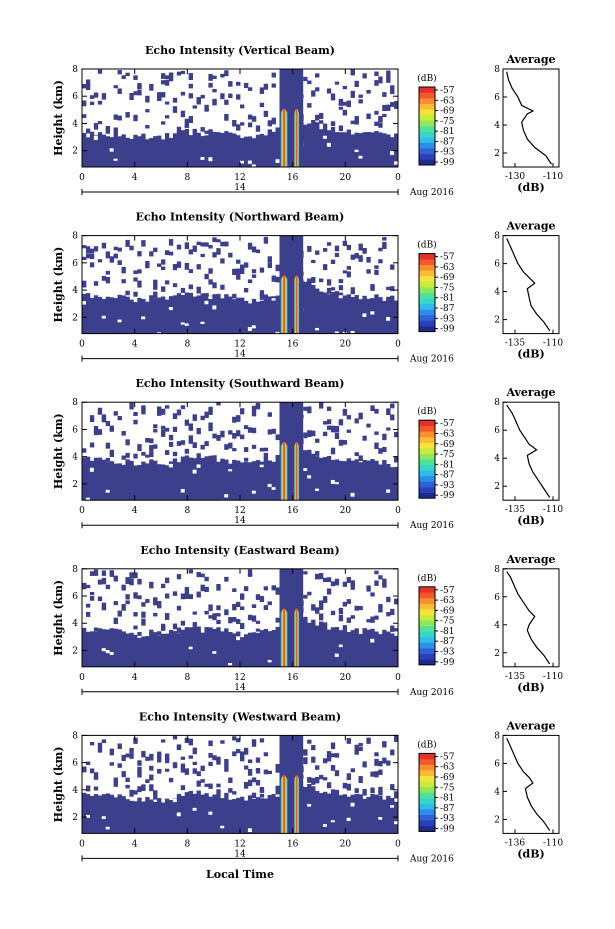  I want to click on average-profile-line, so click(528, 285).